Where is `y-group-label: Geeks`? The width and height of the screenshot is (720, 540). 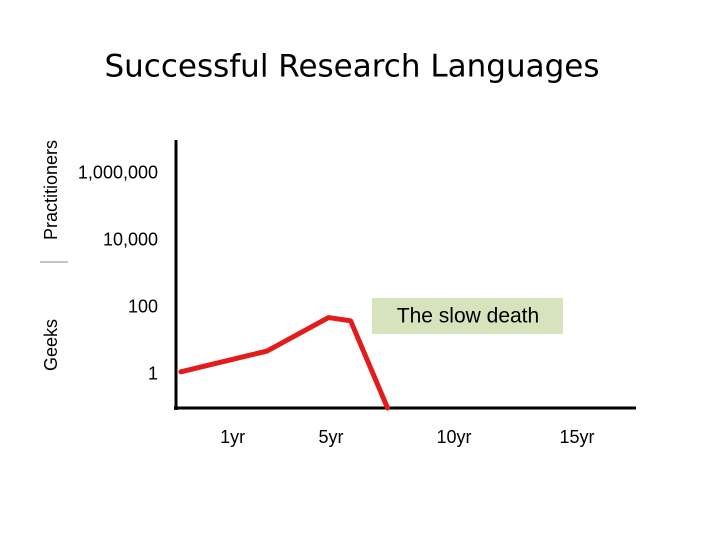
y-group-label: Geeks is located at coordinates (51, 345).